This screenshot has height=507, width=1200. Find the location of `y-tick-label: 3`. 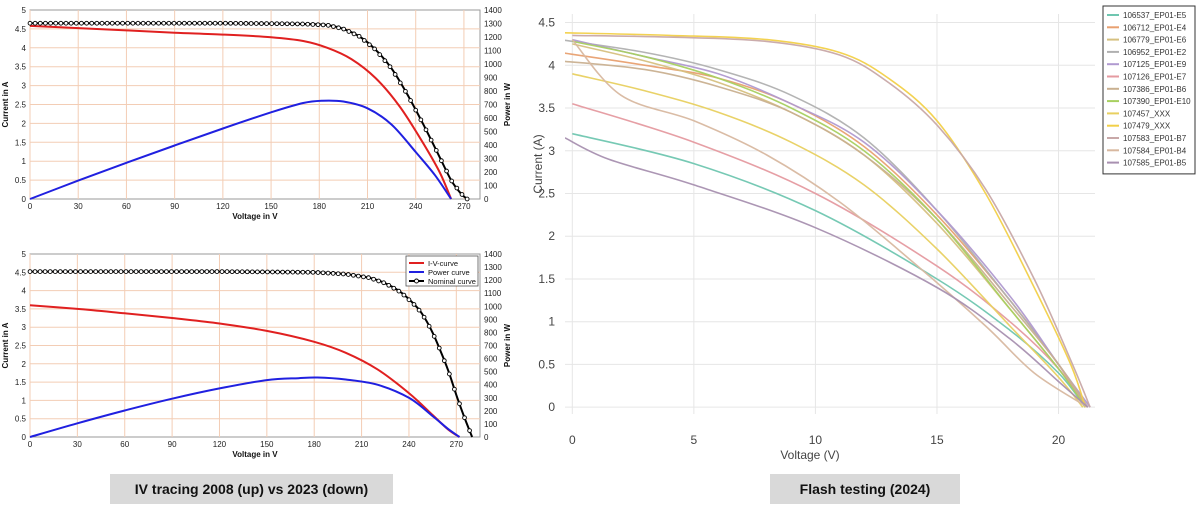

y-tick-label: 3 is located at coordinates (24, 86).